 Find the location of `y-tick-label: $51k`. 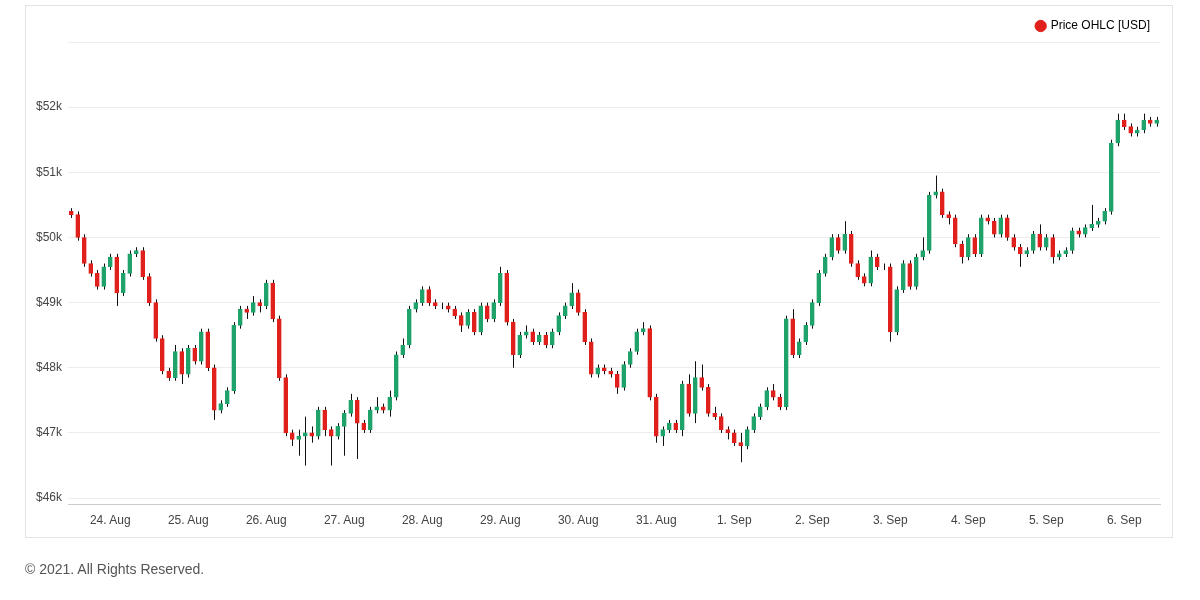

y-tick-label: $51k is located at coordinates (49, 171).